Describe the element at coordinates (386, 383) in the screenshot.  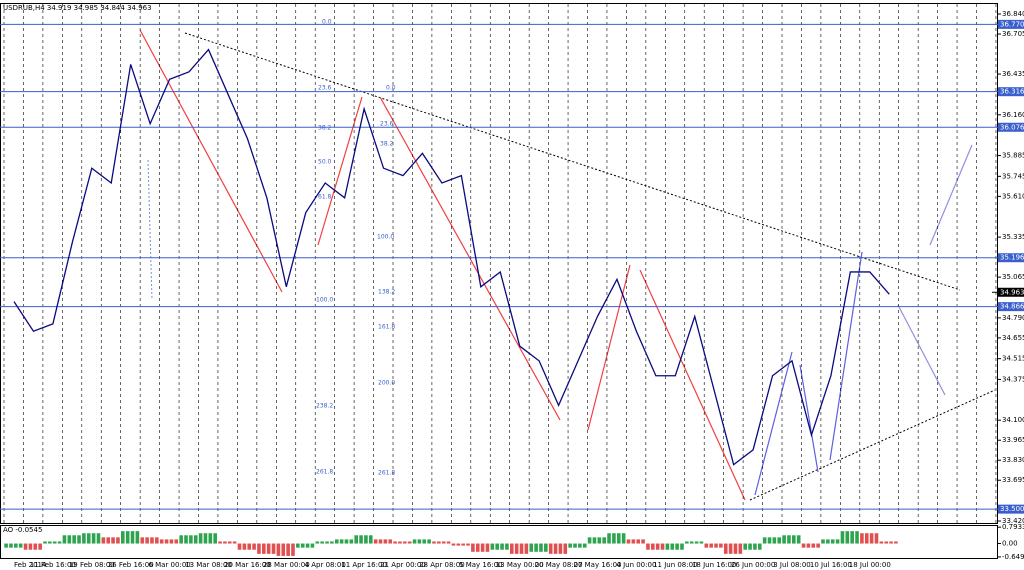
I see `fib-label: 200.0` at that location.